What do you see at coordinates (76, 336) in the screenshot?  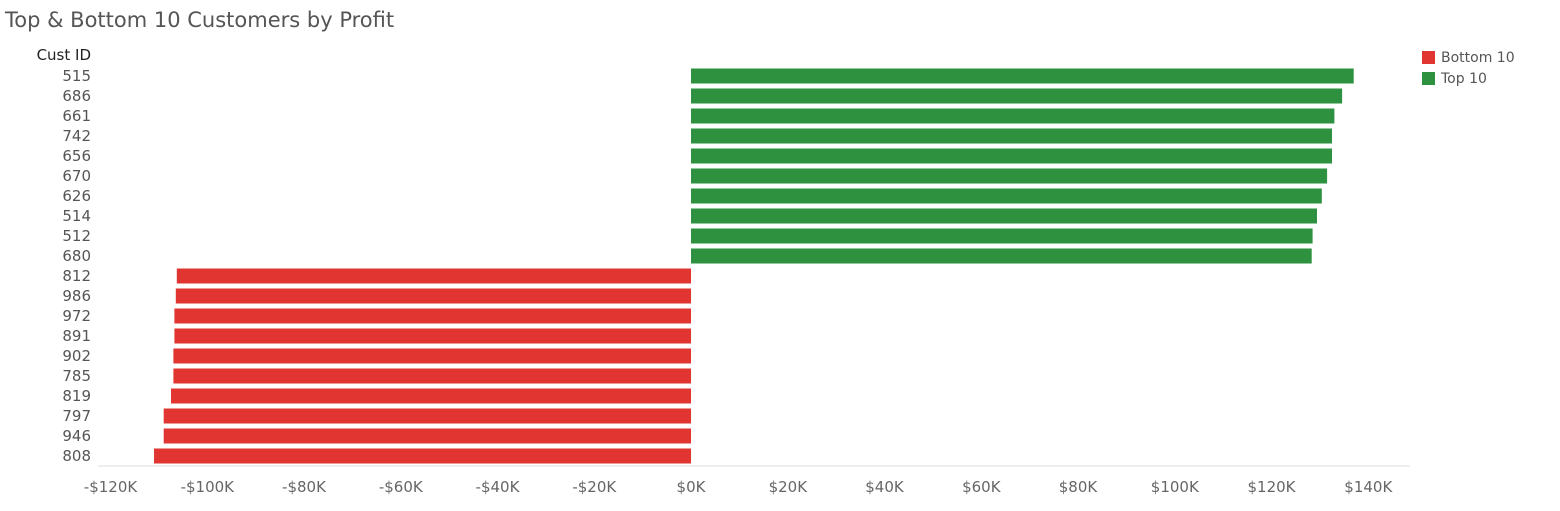 I see `category-label: 891` at bounding box center [76, 336].